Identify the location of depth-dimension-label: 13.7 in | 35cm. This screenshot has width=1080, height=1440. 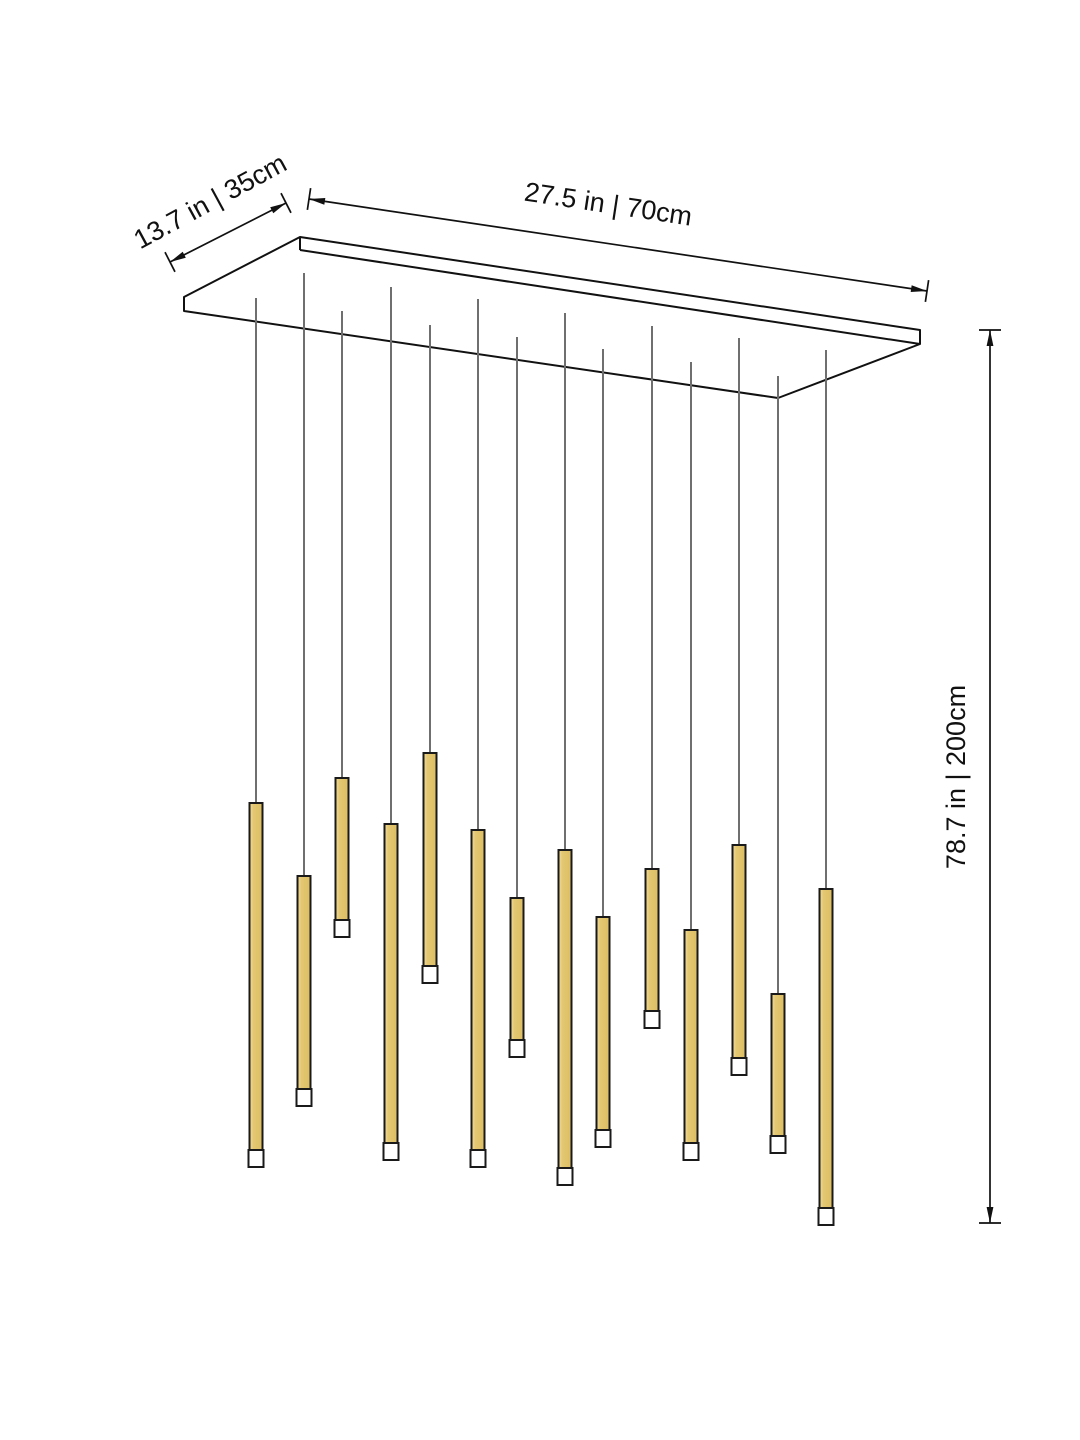
(210, 201).